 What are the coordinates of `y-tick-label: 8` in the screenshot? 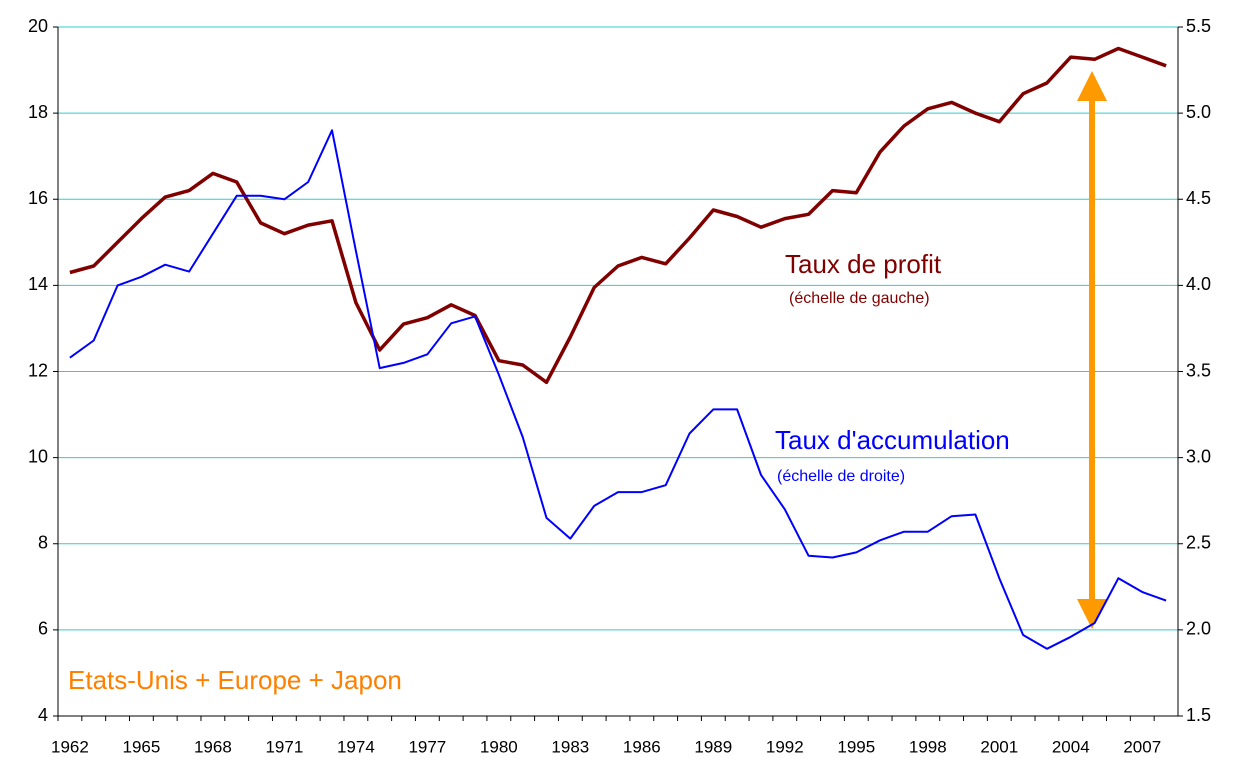 It's located at (43, 543).